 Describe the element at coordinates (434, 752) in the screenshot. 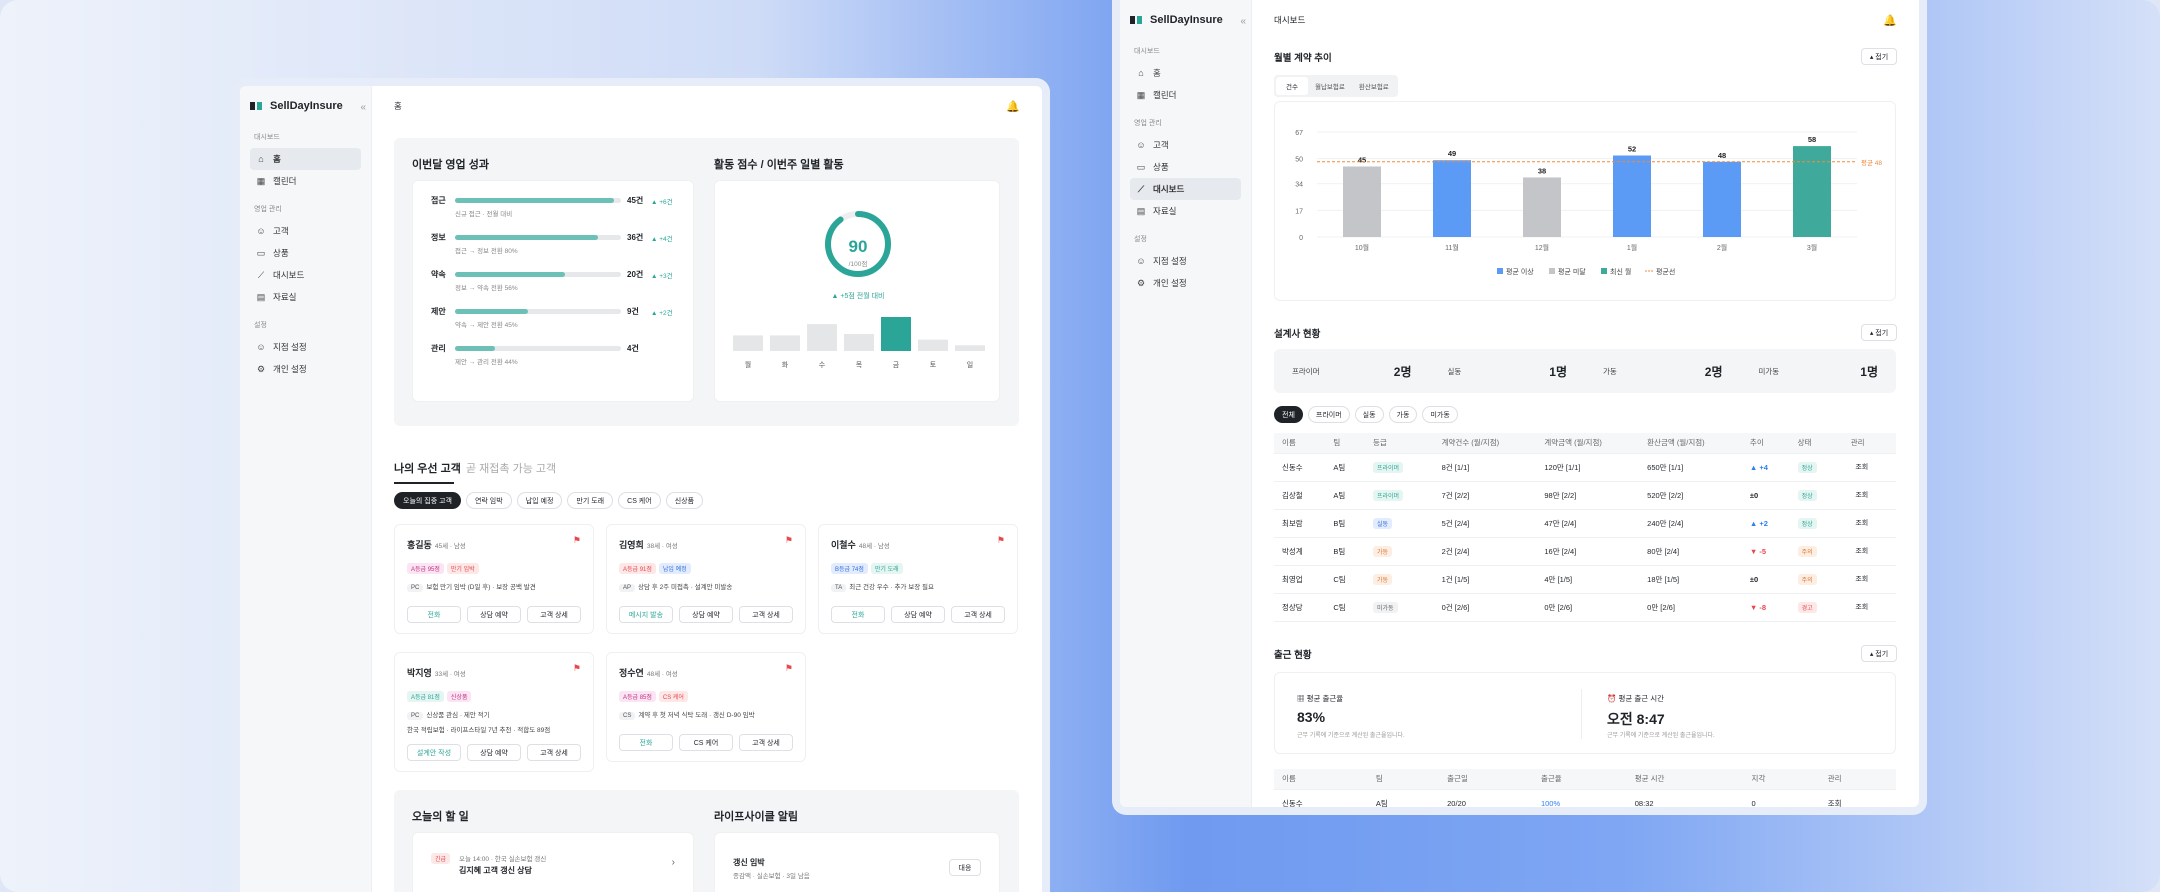

I see `customer-action-button: 설계안 작성` at that location.